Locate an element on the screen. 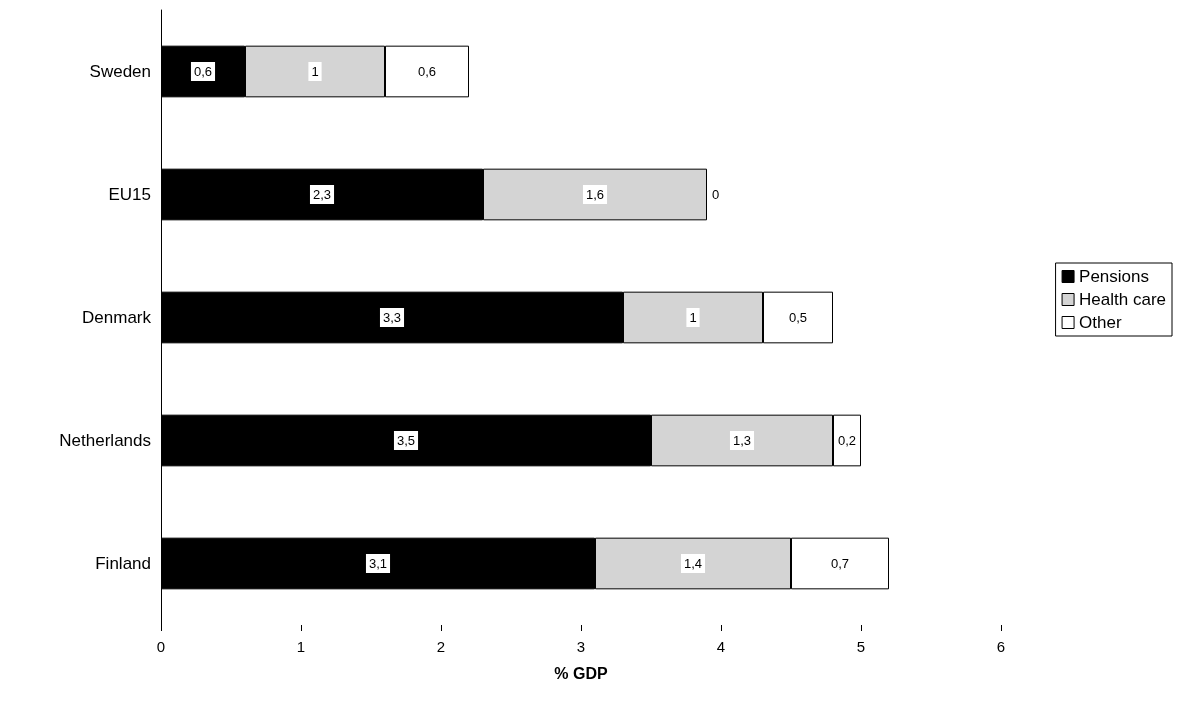  x-tick-label: 2 is located at coordinates (441, 646).